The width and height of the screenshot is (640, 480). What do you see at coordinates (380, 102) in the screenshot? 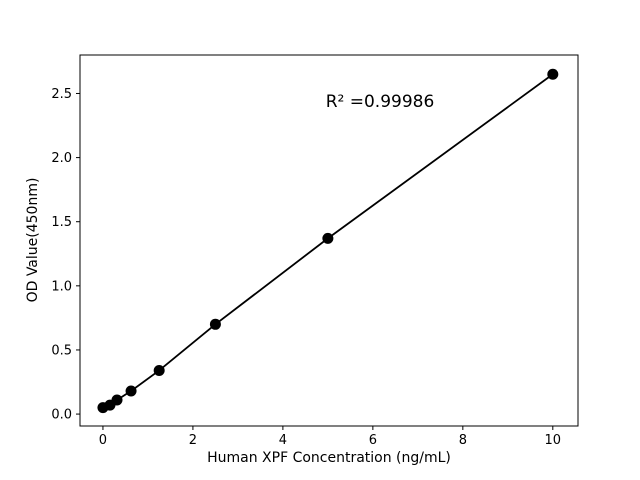
I see `r-squared-annotation: R² =0.99986` at bounding box center [380, 102].